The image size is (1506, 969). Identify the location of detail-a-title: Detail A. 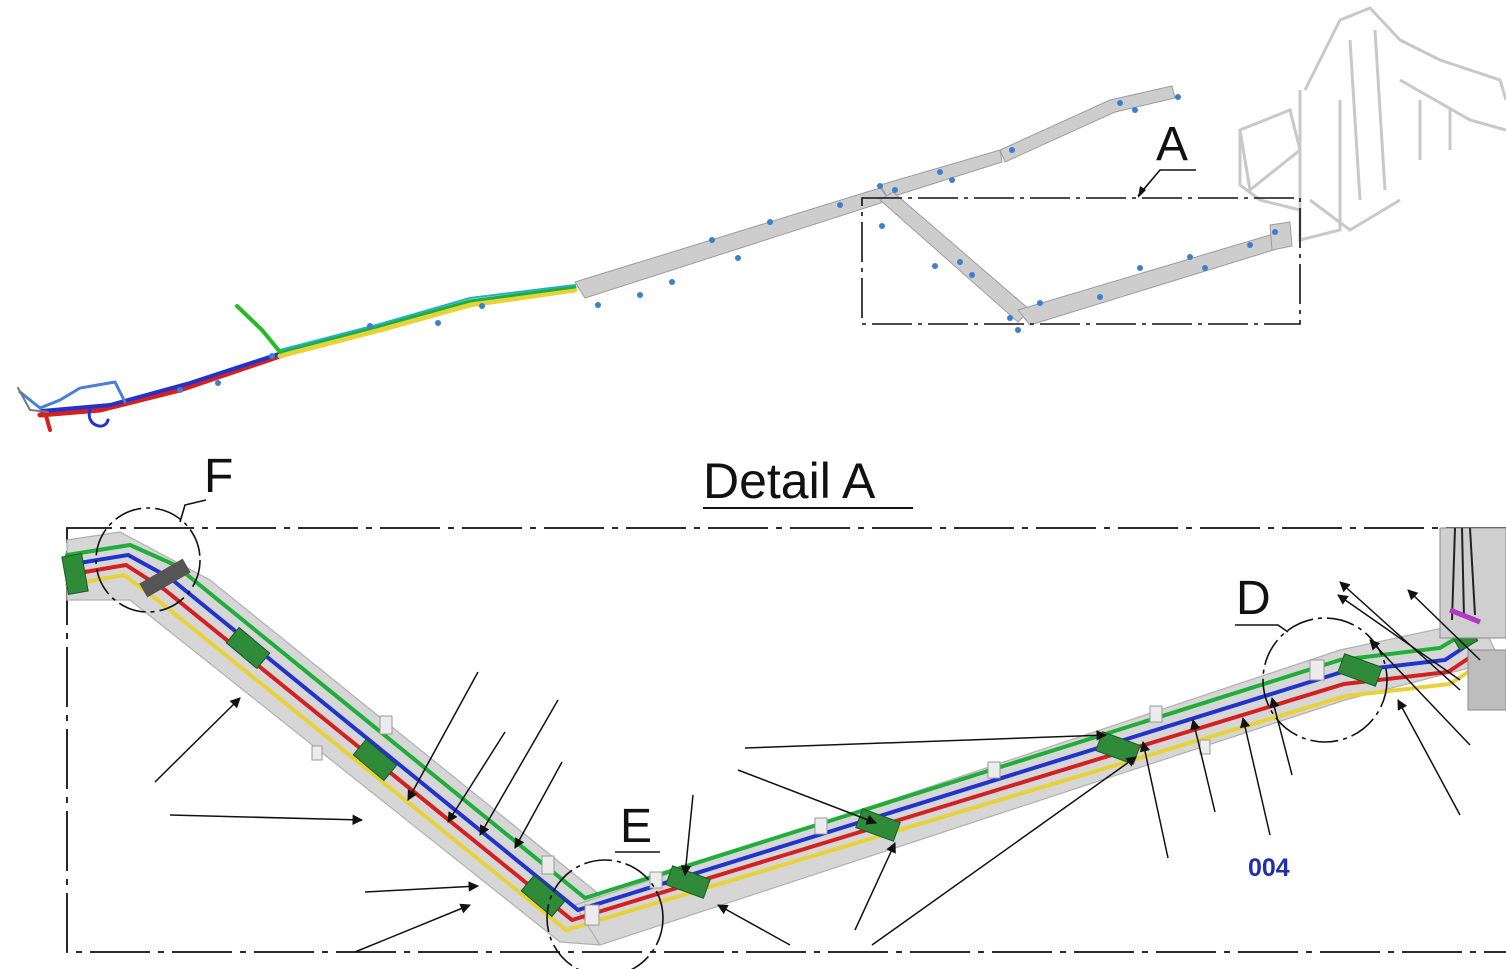
(789, 481).